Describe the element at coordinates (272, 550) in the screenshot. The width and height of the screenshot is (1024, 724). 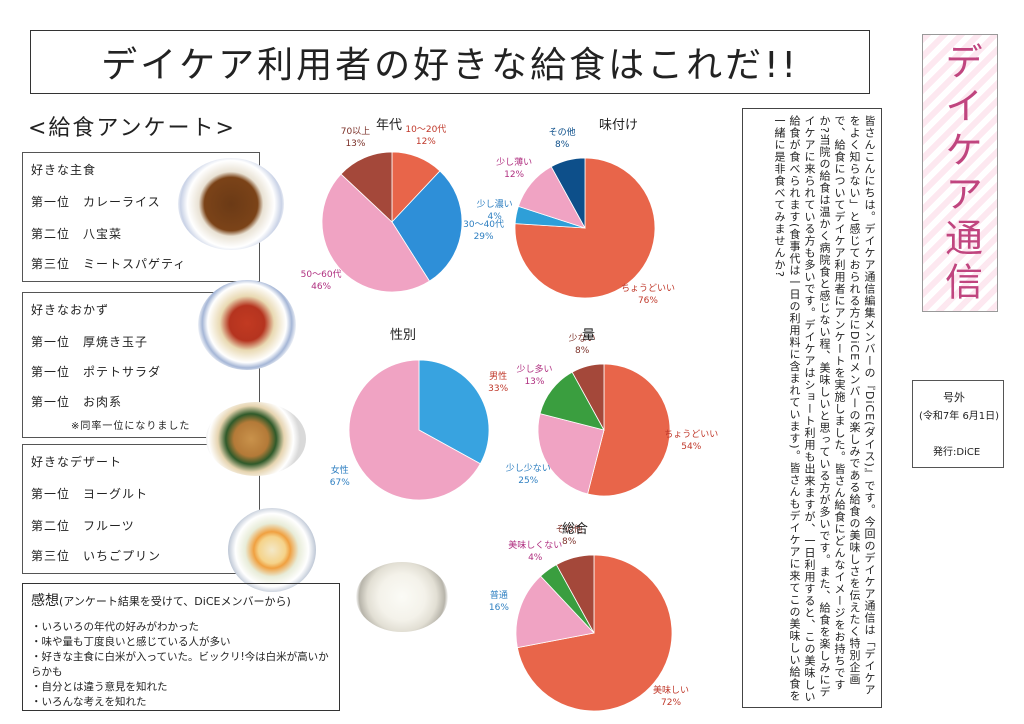
I see `soup-photo` at that location.